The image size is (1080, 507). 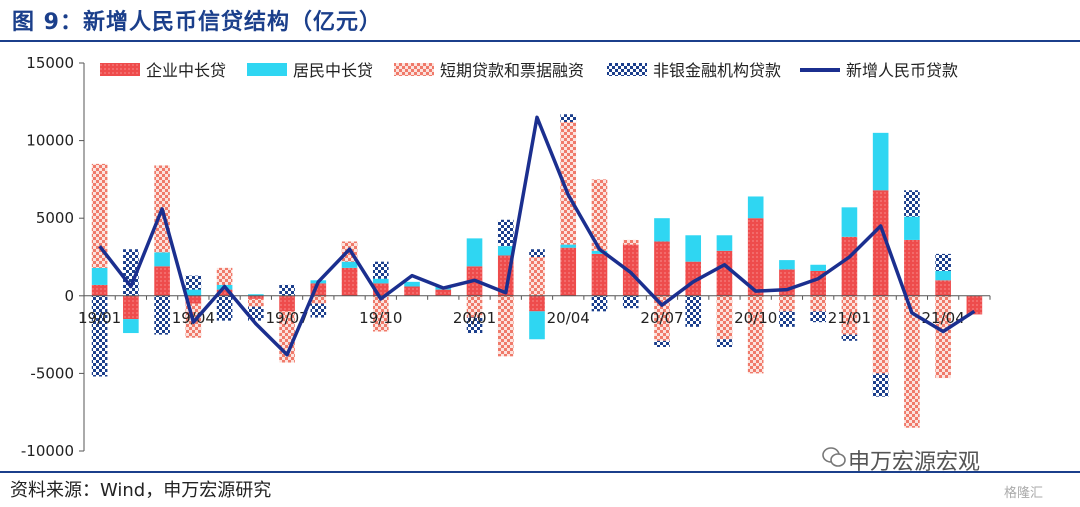 I want to click on legend: 企业中长贷 居民中长贷 短期贷款和票据融资 非银金融机构贷款 新增人民币贷款, so click(x=529, y=70).